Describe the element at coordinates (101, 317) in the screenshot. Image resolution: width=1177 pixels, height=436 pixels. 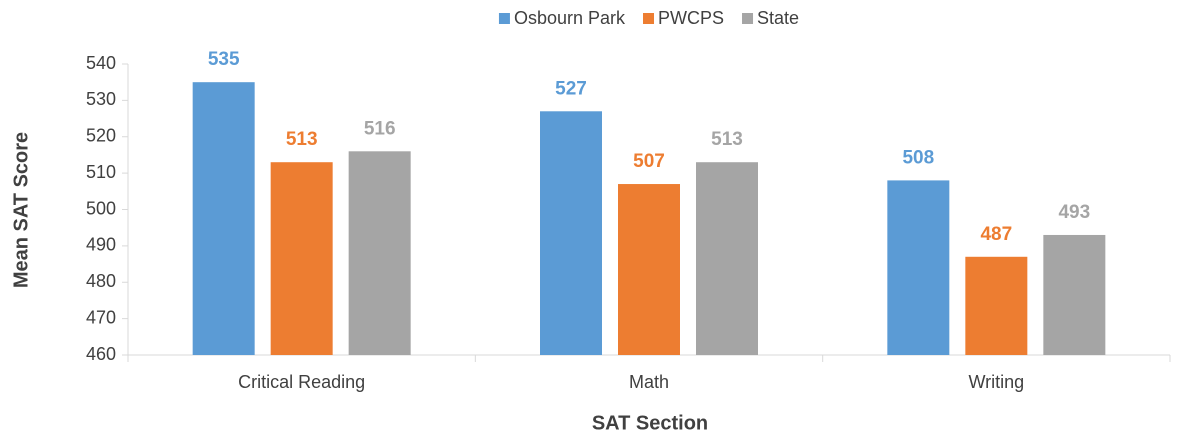
I see `y-tick-label: 470` at that location.